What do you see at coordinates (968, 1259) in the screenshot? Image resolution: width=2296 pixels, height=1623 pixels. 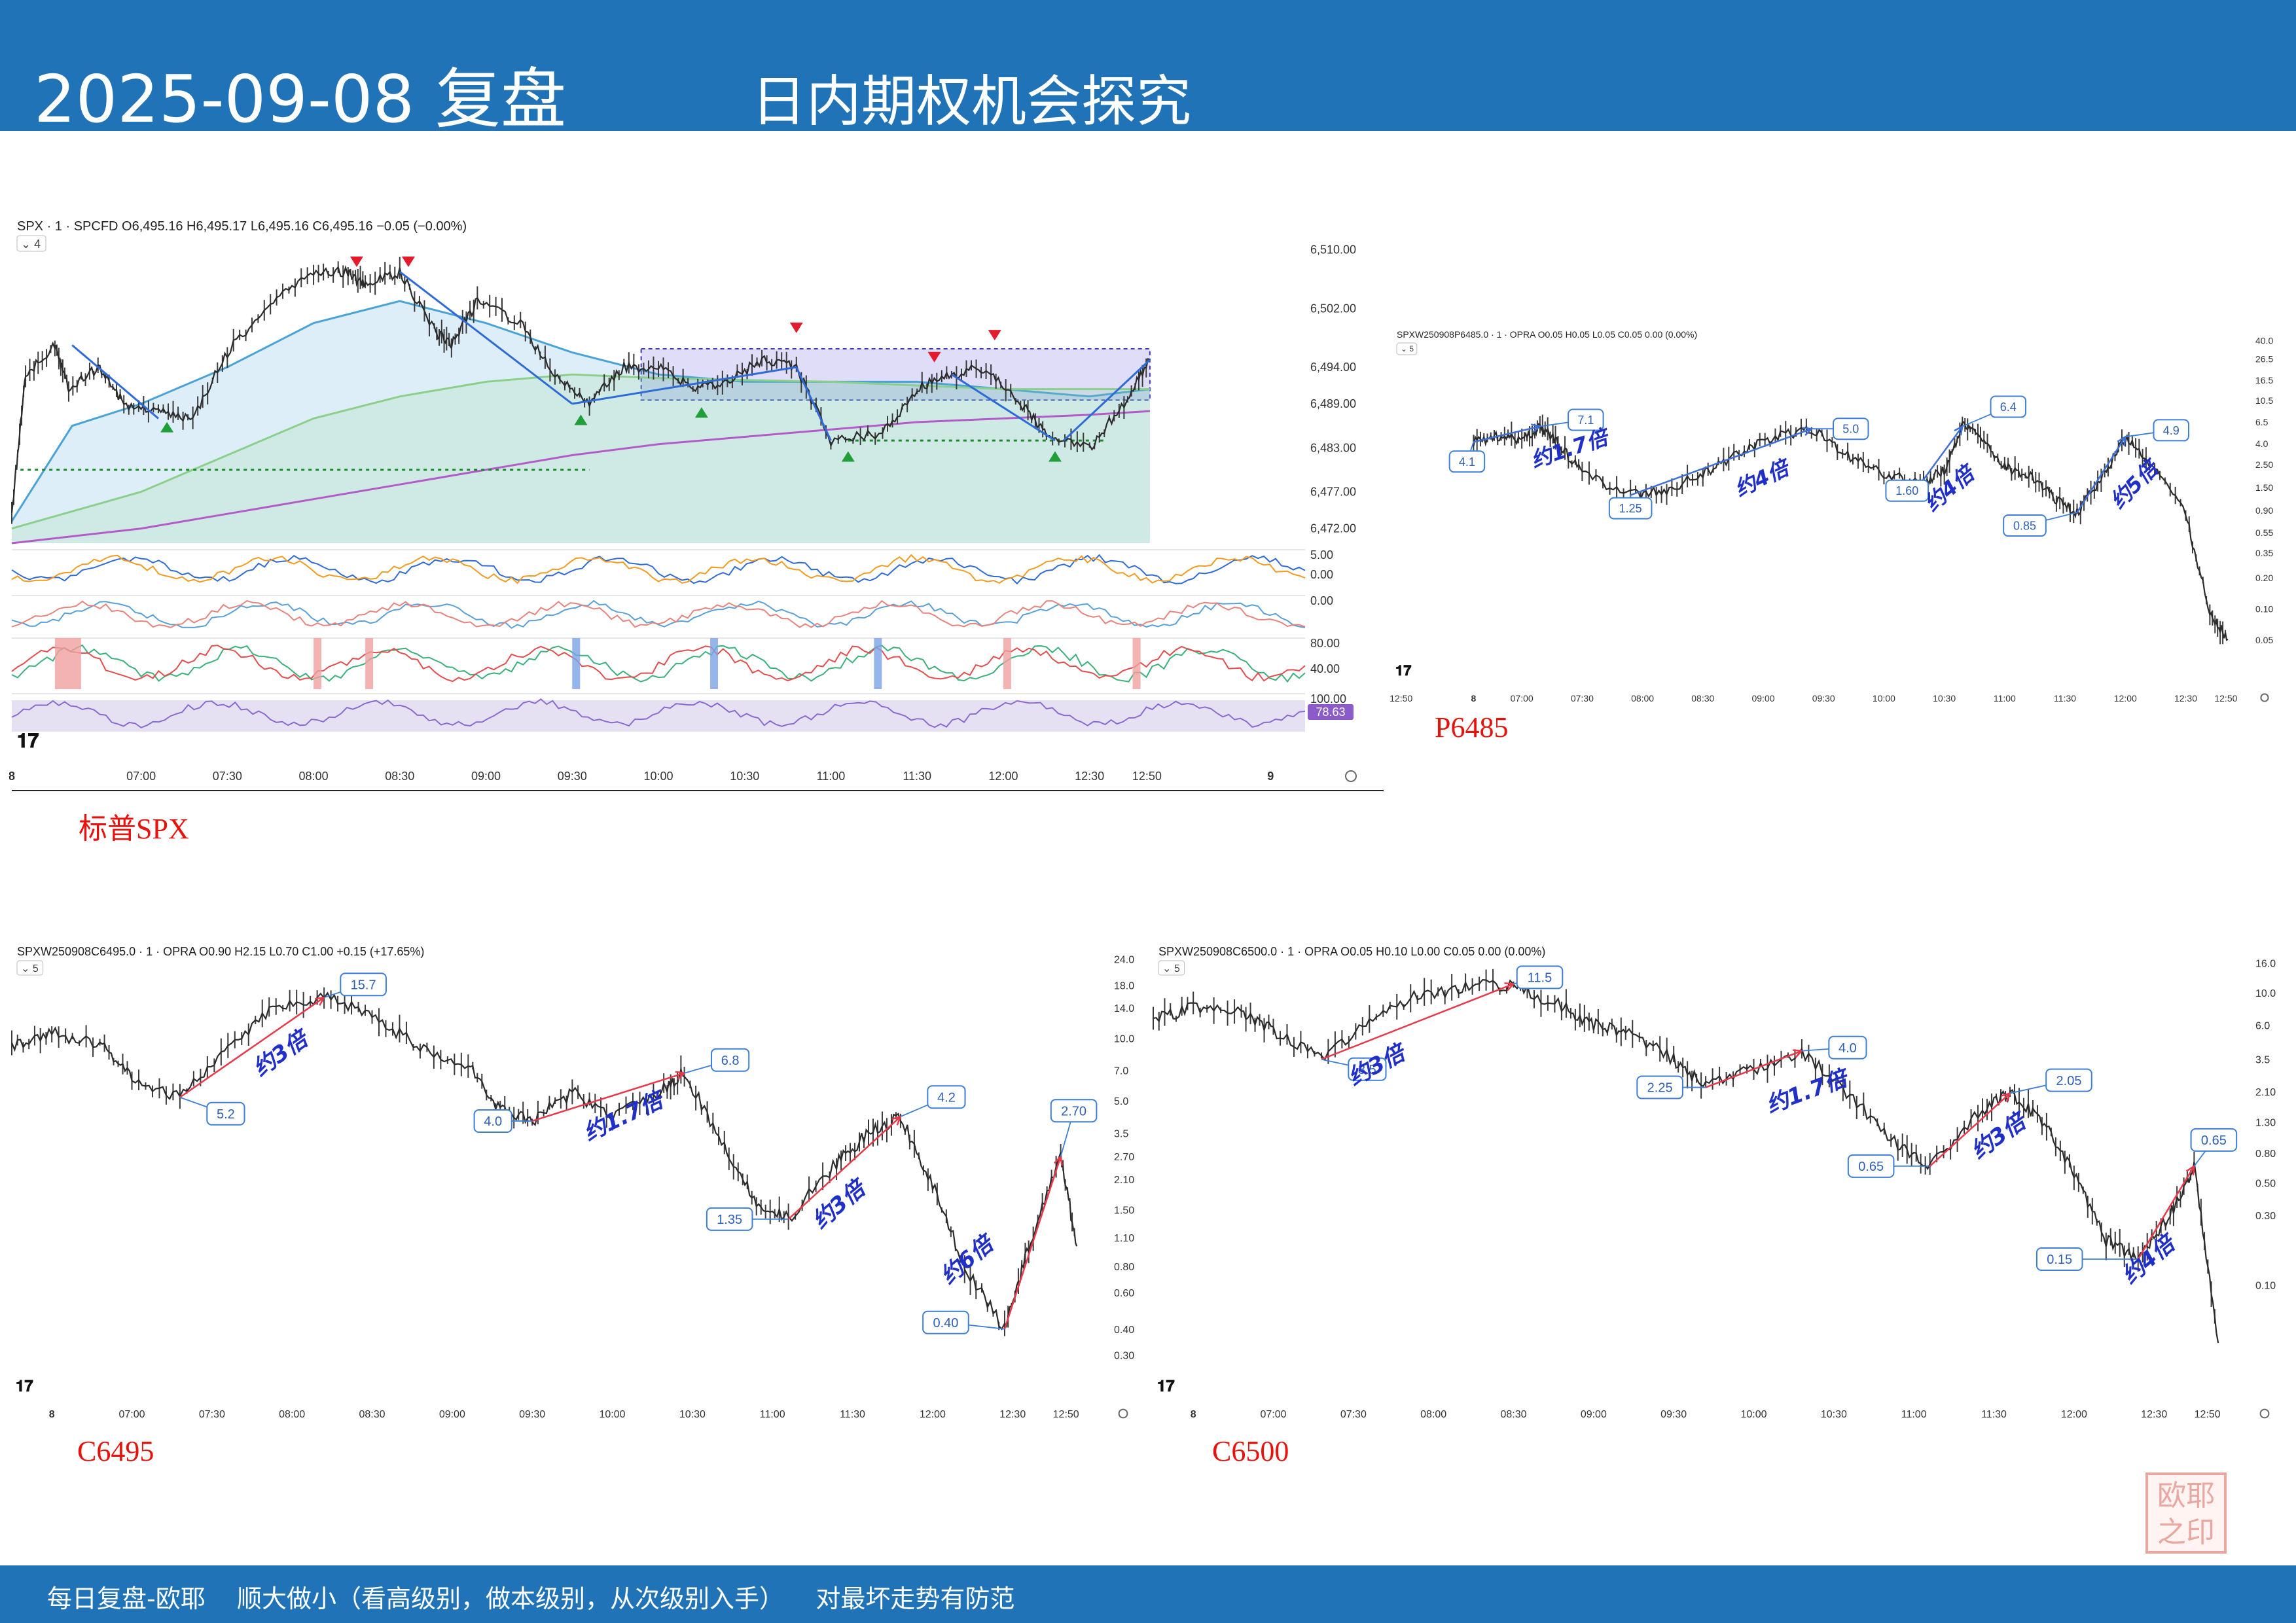 I see `ratio-annotation: 约6倍` at bounding box center [968, 1259].